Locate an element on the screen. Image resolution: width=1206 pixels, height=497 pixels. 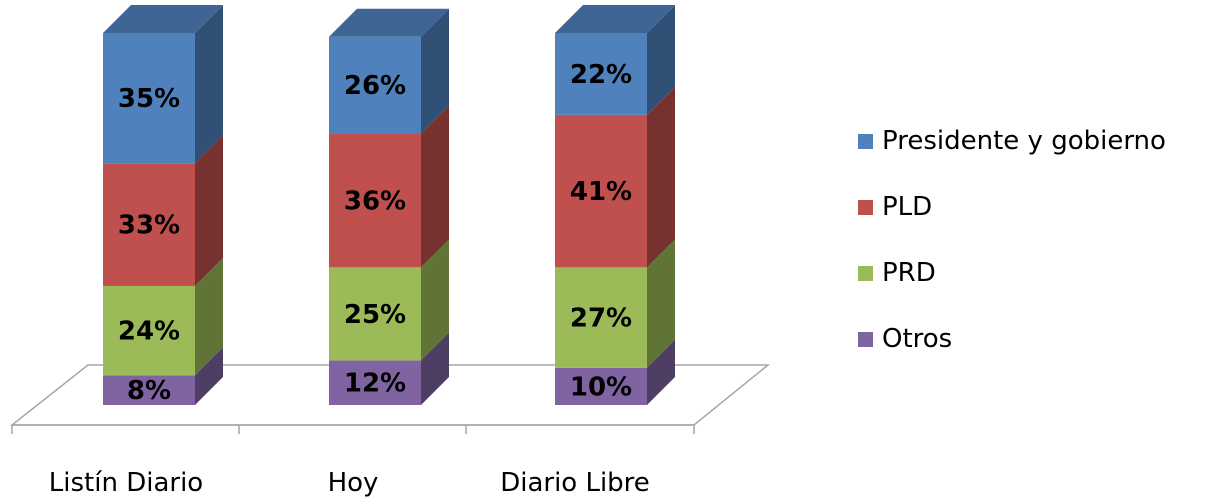
bar-hoy-presidente-y-gobierno is located at coordinates (375, 85).